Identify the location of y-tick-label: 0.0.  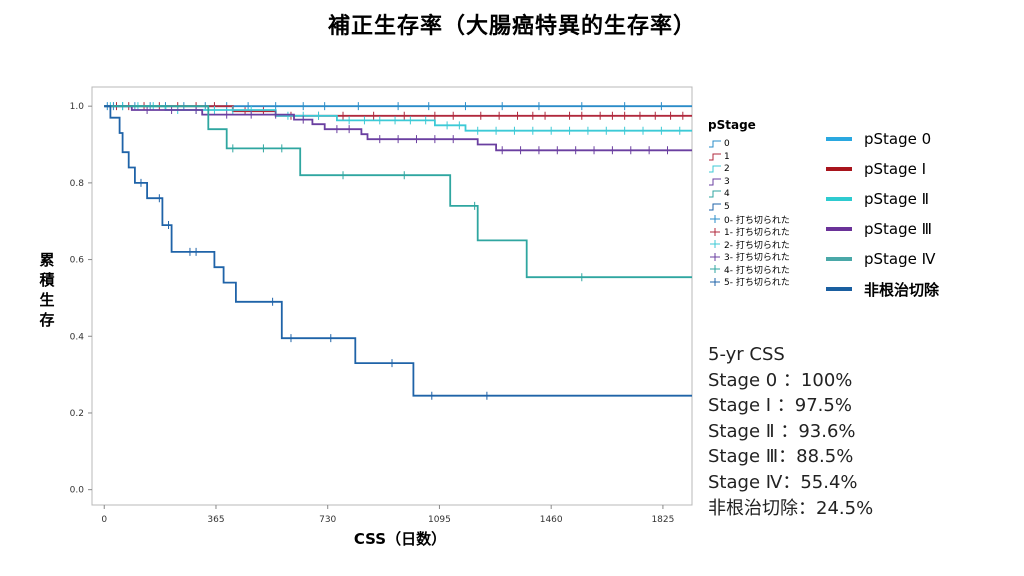
(77, 491).